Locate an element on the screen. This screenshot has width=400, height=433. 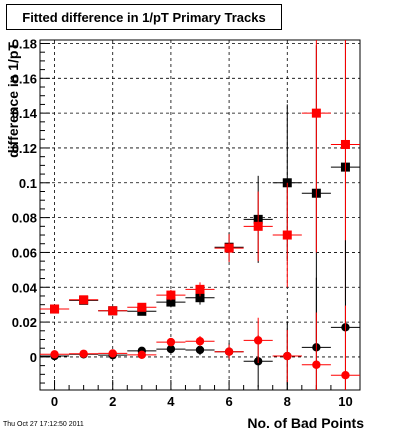
y-tick-label: 0.12 is located at coordinates (24, 148).